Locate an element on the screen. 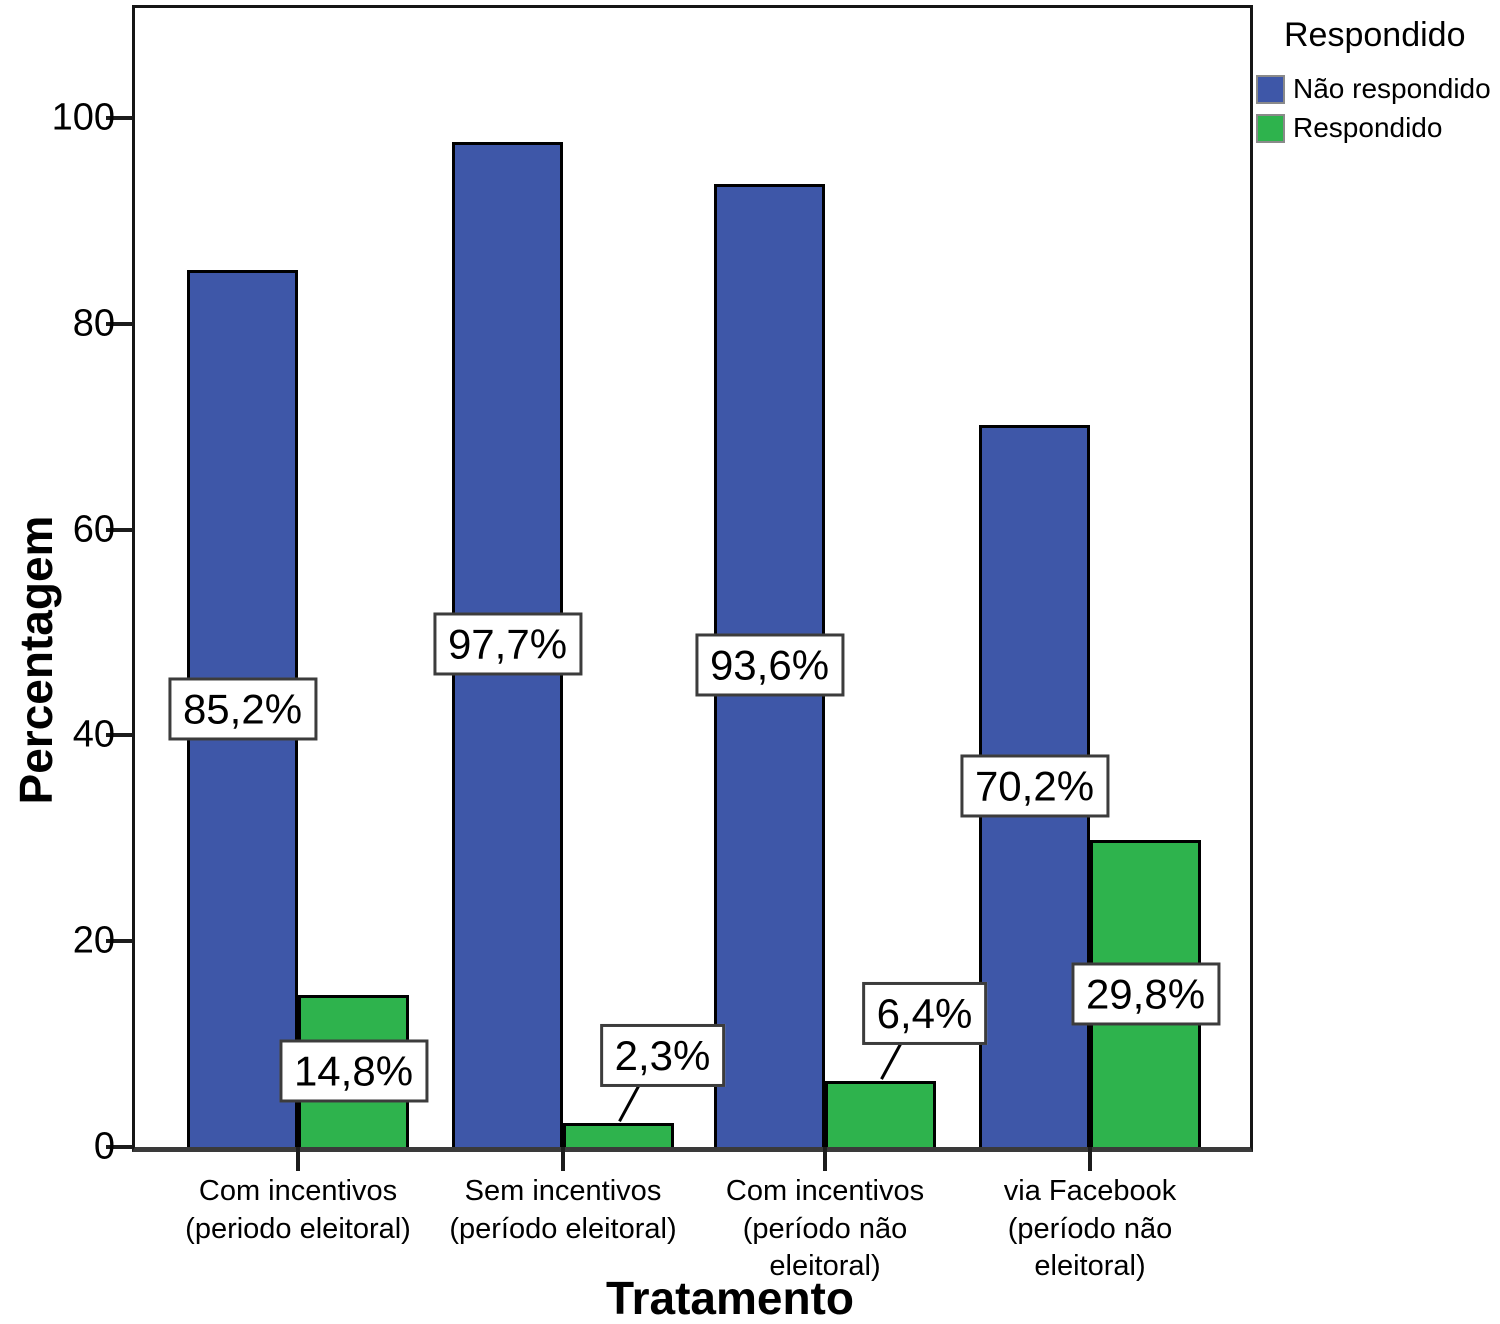 This screenshot has width=1500, height=1324. x-category-label: via Facebook (período não eleitoral) is located at coordinates (1090, 1229).